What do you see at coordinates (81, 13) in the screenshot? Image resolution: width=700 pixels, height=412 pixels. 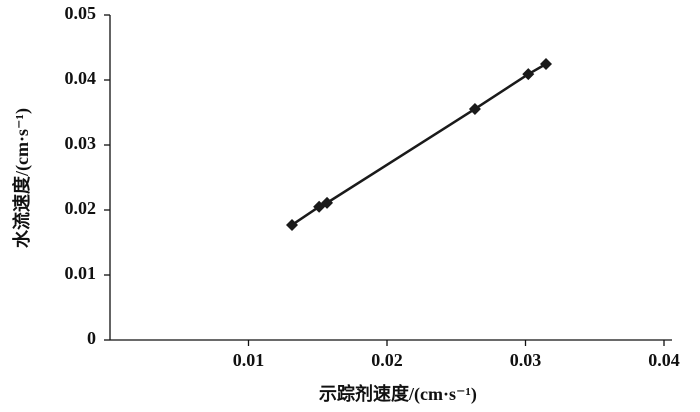 I see `y-tick-label: 0.05` at bounding box center [81, 13].